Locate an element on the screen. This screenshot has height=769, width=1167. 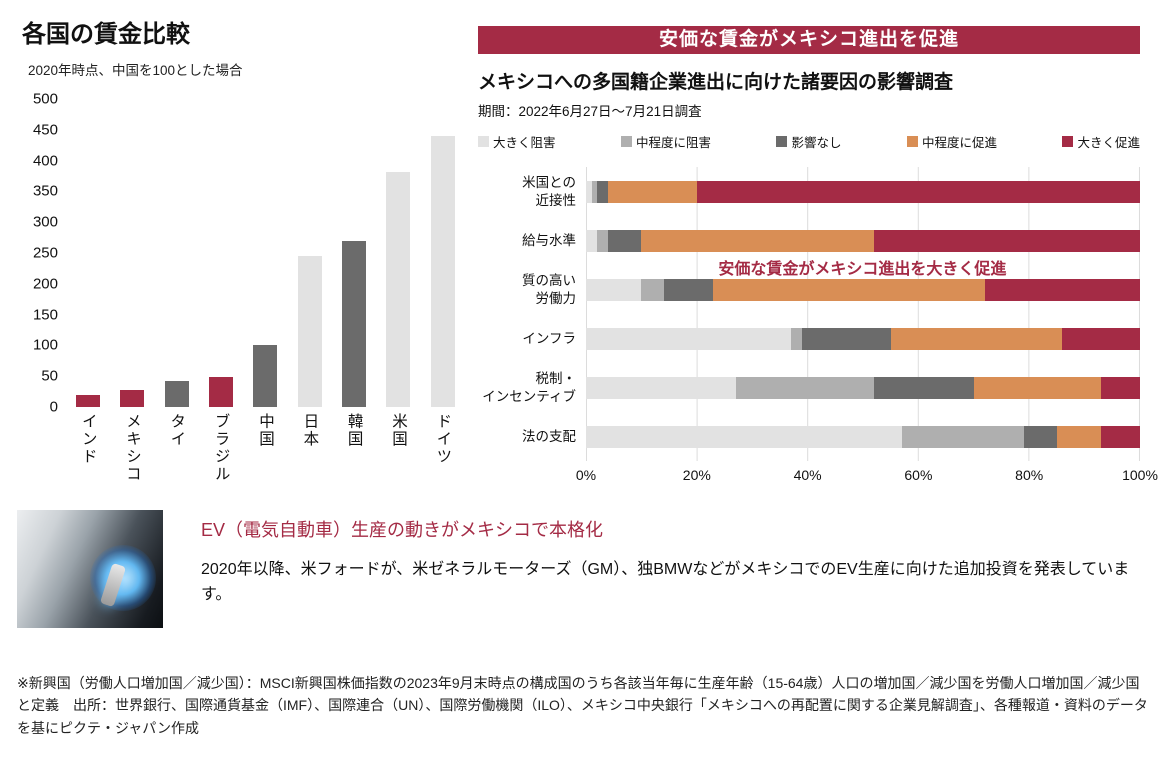
x-tick-label: 0% is located at coordinates (586, 475).